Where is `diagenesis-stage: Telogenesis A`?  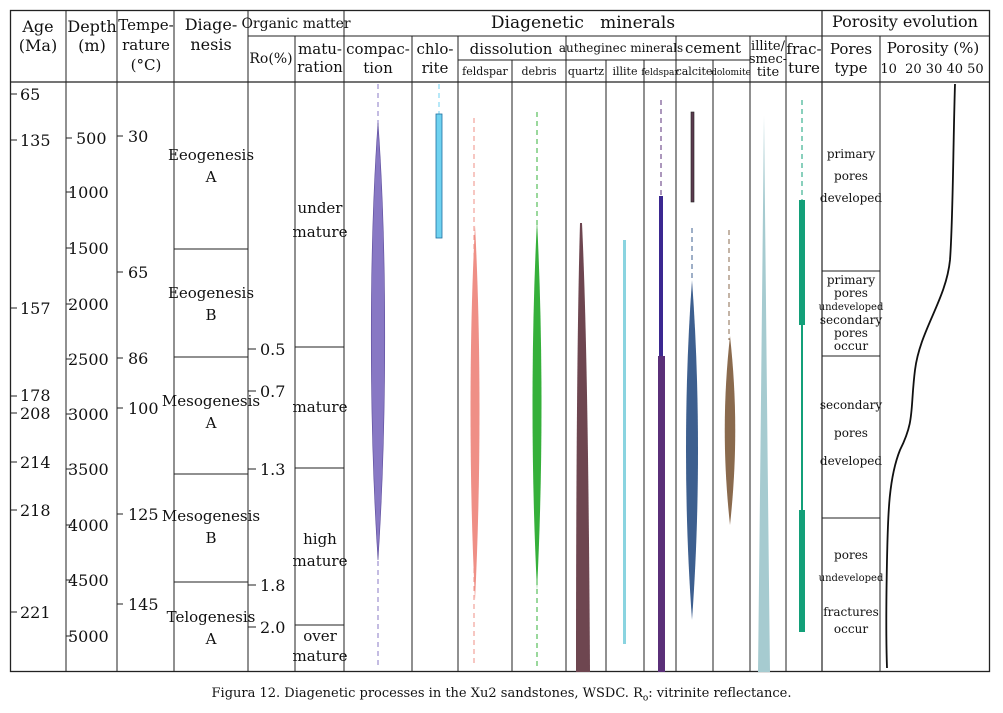 diagenesis-stage: Telogenesis A is located at coordinates (211, 628).